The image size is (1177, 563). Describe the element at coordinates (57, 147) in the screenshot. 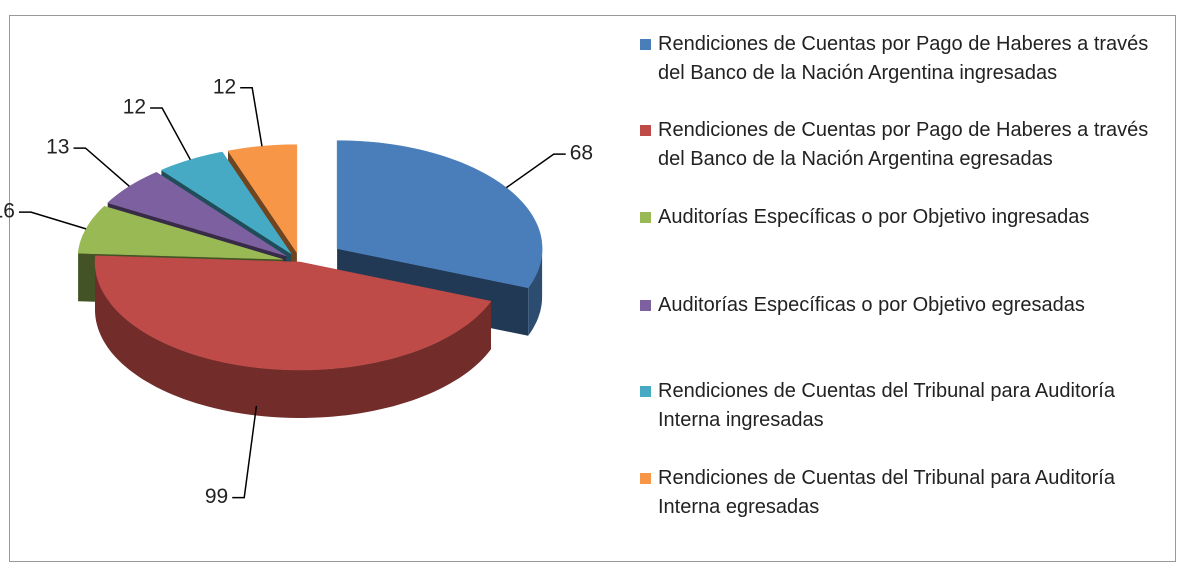

I see `data-label: 13` at that location.